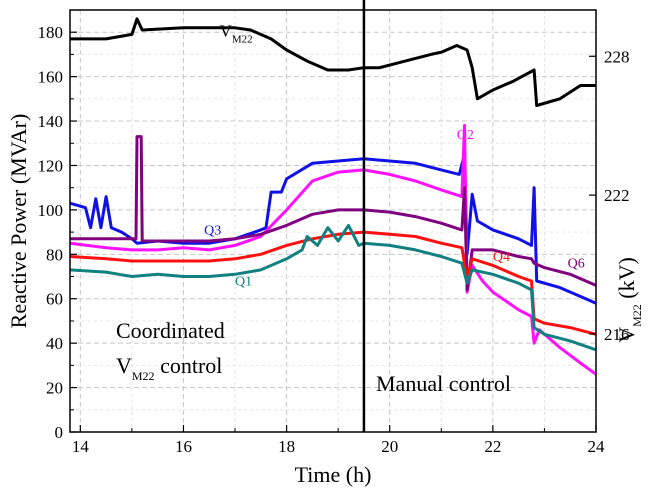 The width and height of the screenshot is (651, 492). I want to click on annotation-coordinated: Coordinated, so click(170, 330).